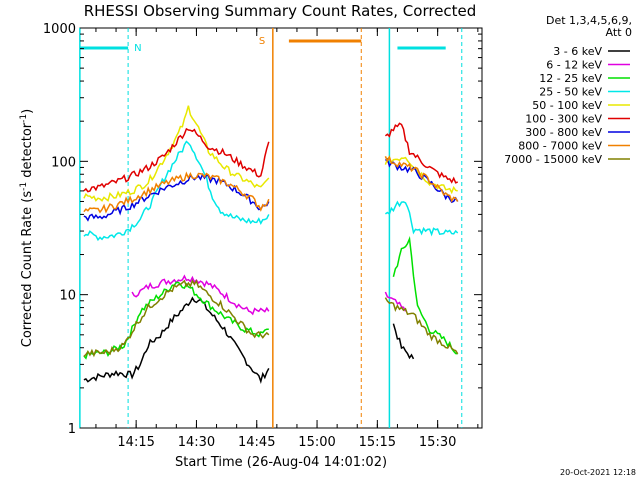 The image size is (640, 480). I want to click on x-axis-label: Start Time (26-Aug-04 14:01:02), so click(281, 462).